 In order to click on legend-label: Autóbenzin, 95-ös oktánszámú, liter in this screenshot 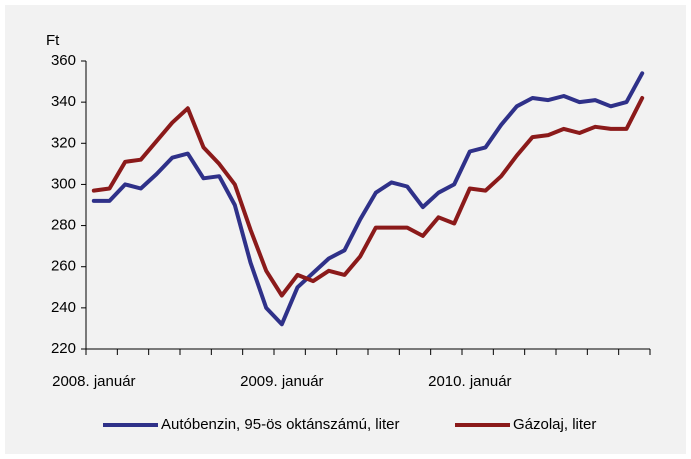, I will do `click(280, 424)`.